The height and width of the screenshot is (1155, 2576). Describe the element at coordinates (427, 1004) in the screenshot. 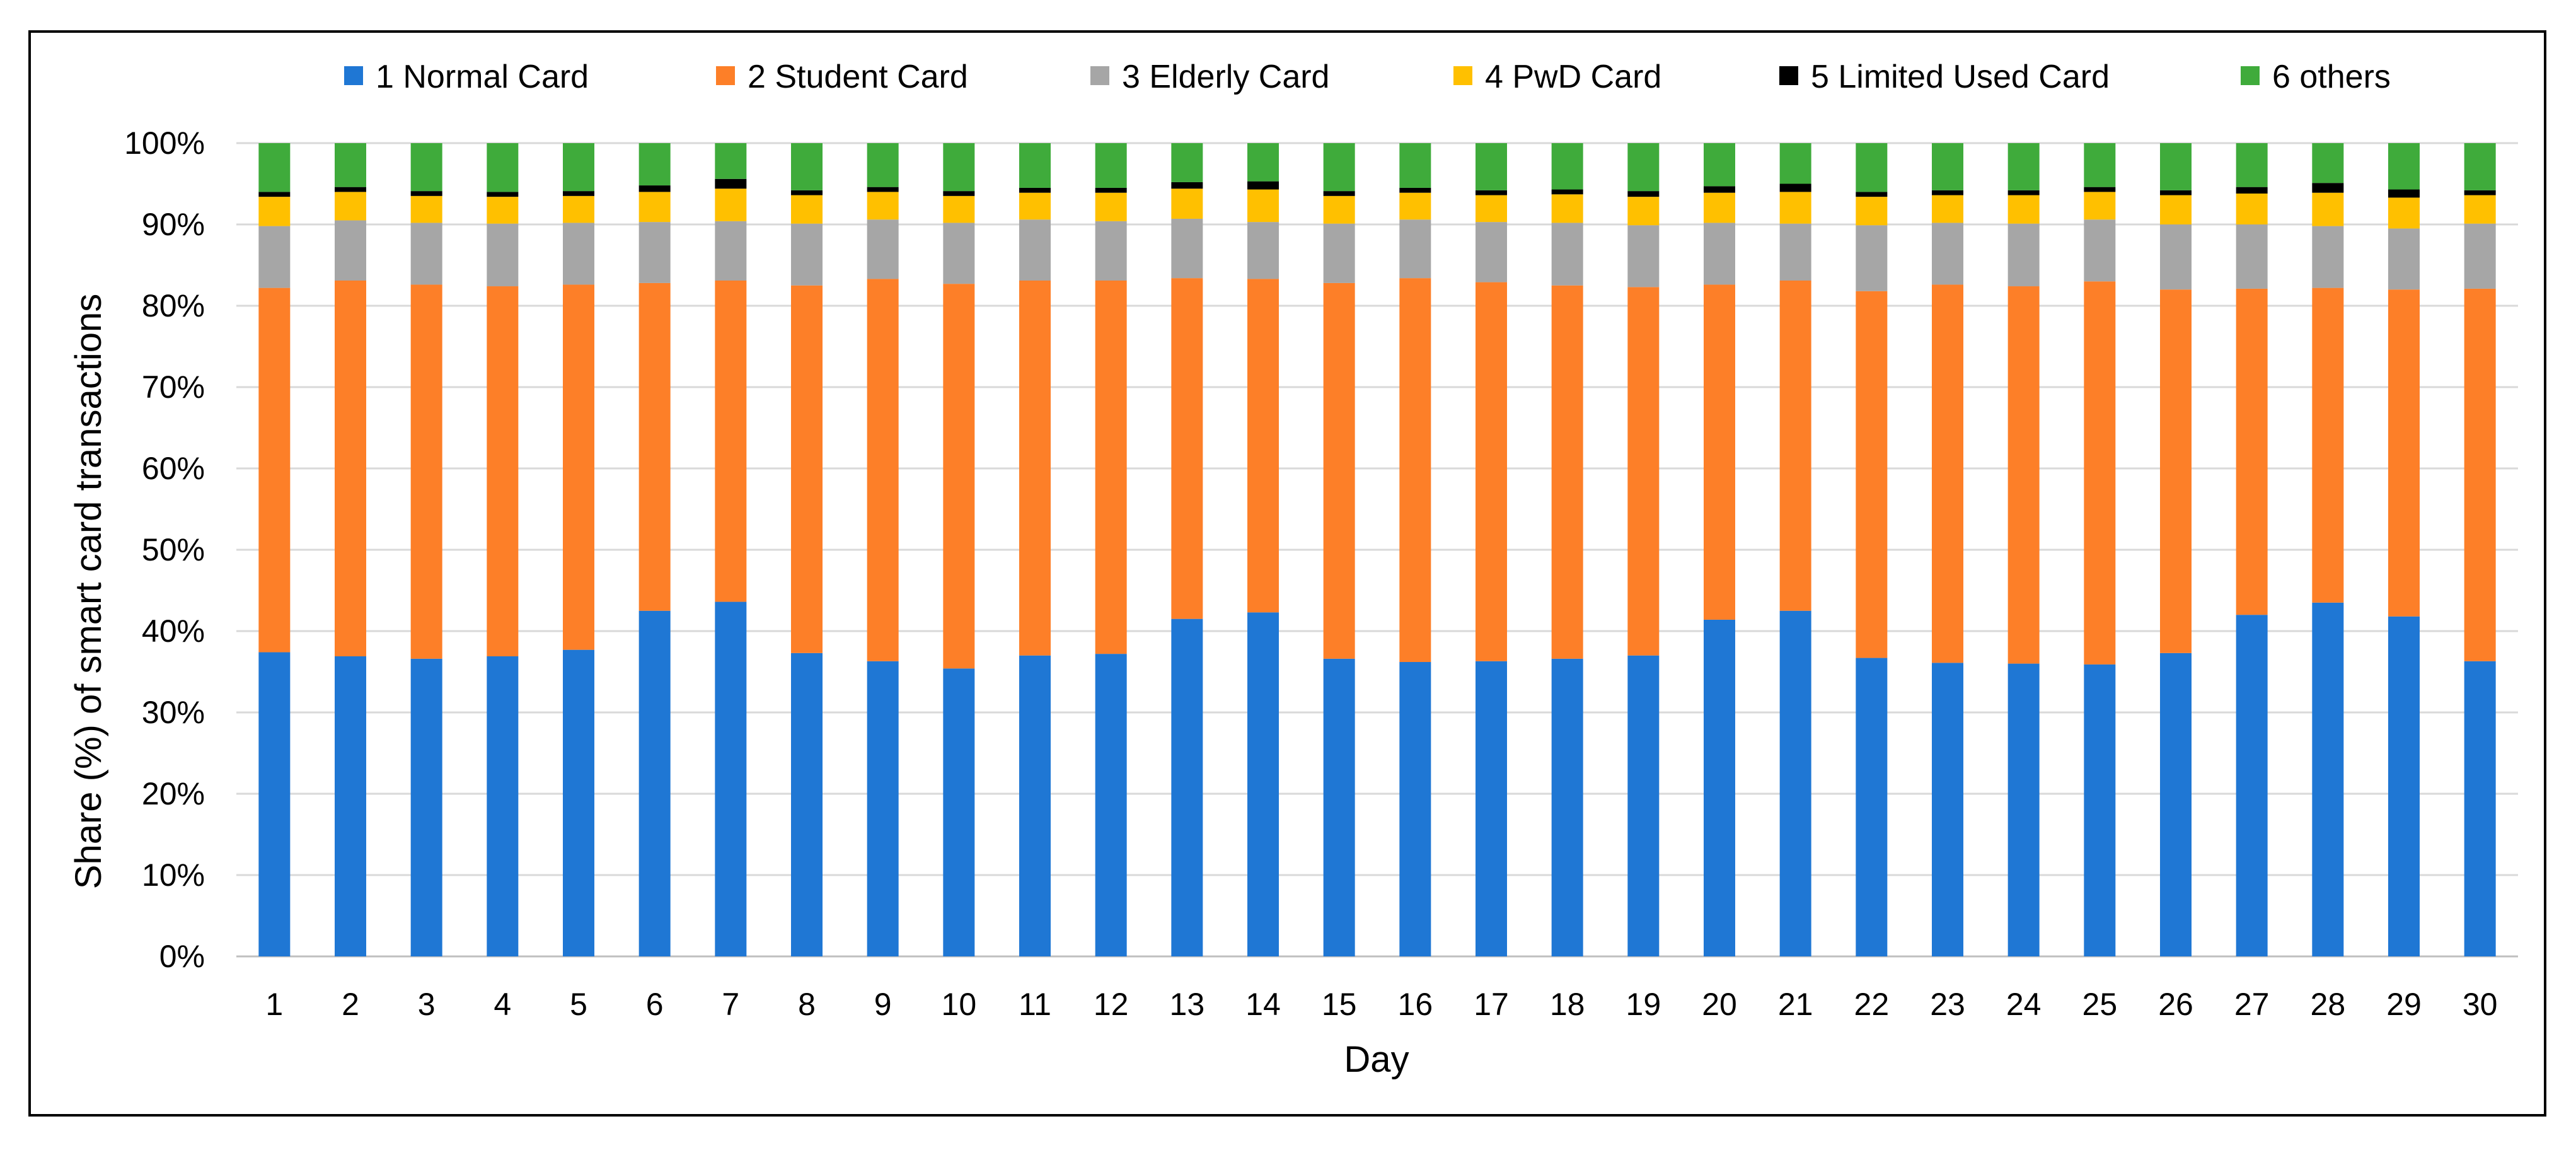

I see `x-tick-label: 3` at that location.